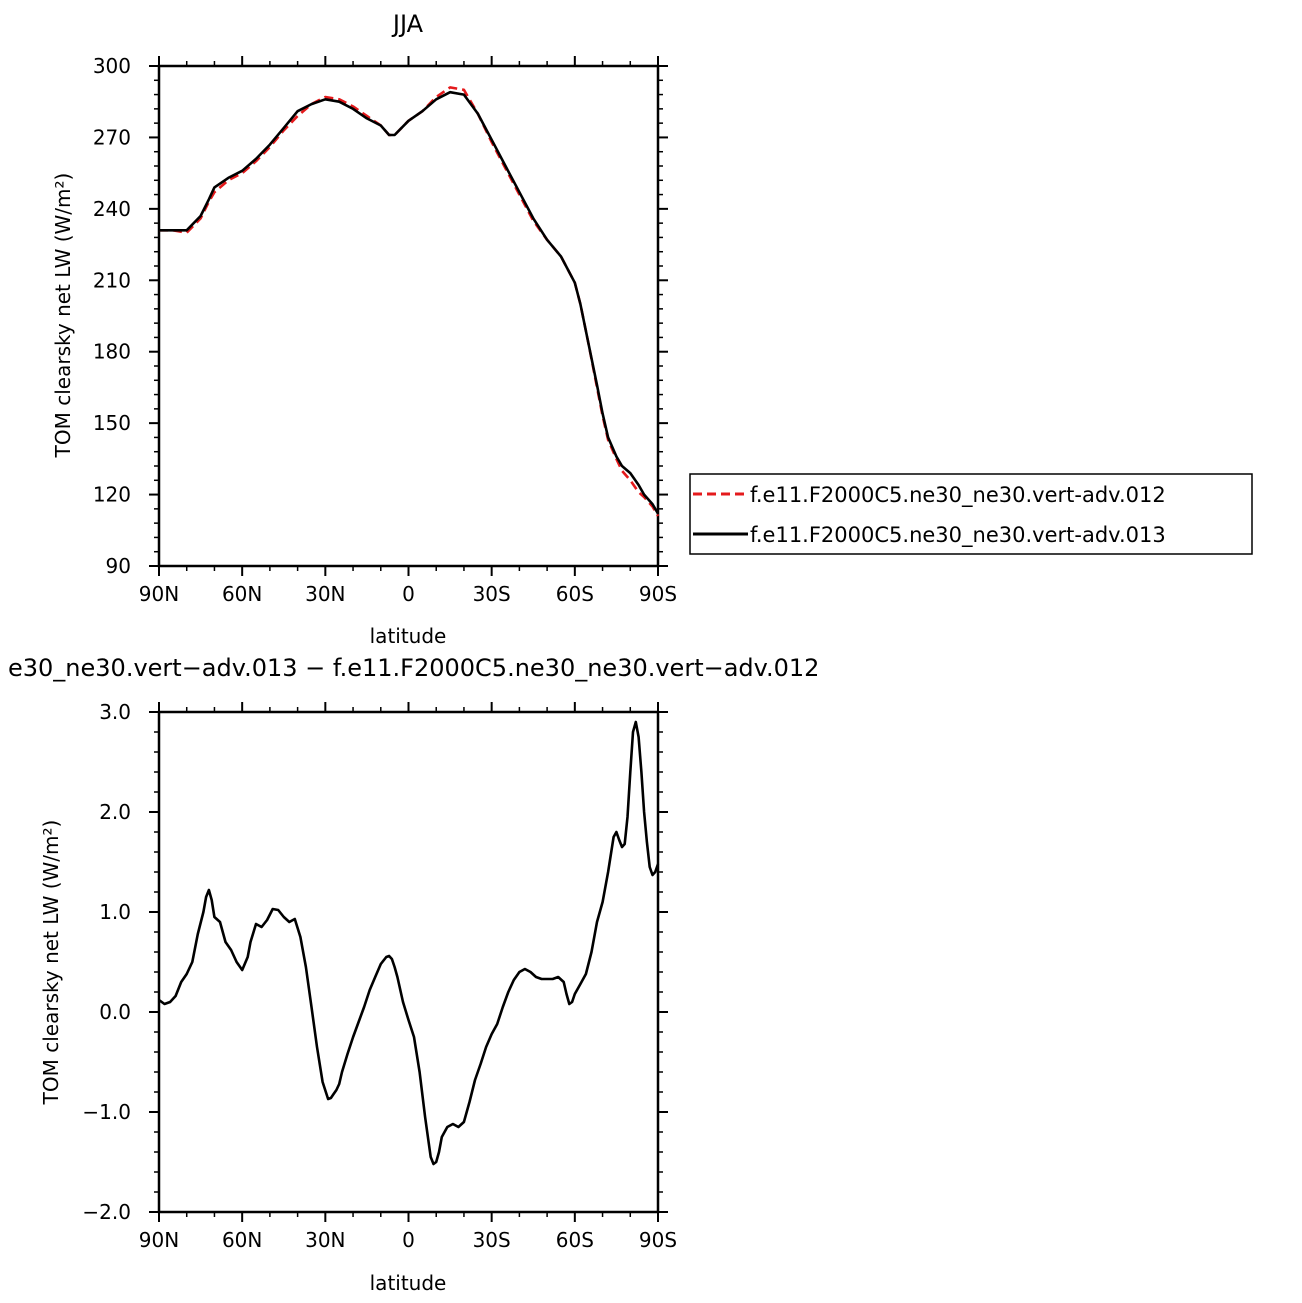 The width and height of the screenshot is (1302, 1303). I want to click on chart1-xlabel: latitude, so click(408, 636).